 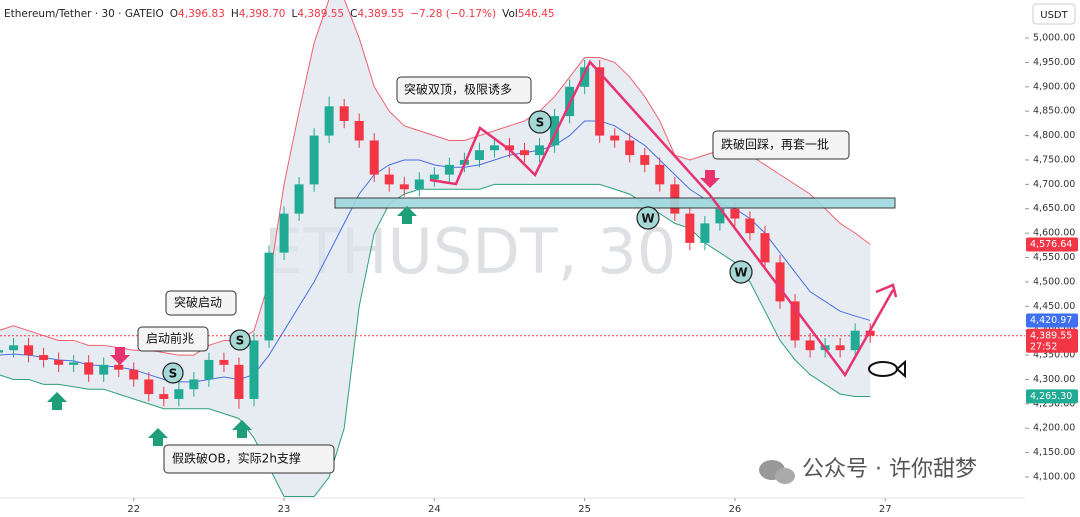 I want to click on header-field: Ethereum/Tether · 30 · GATEIO, so click(x=84, y=14).